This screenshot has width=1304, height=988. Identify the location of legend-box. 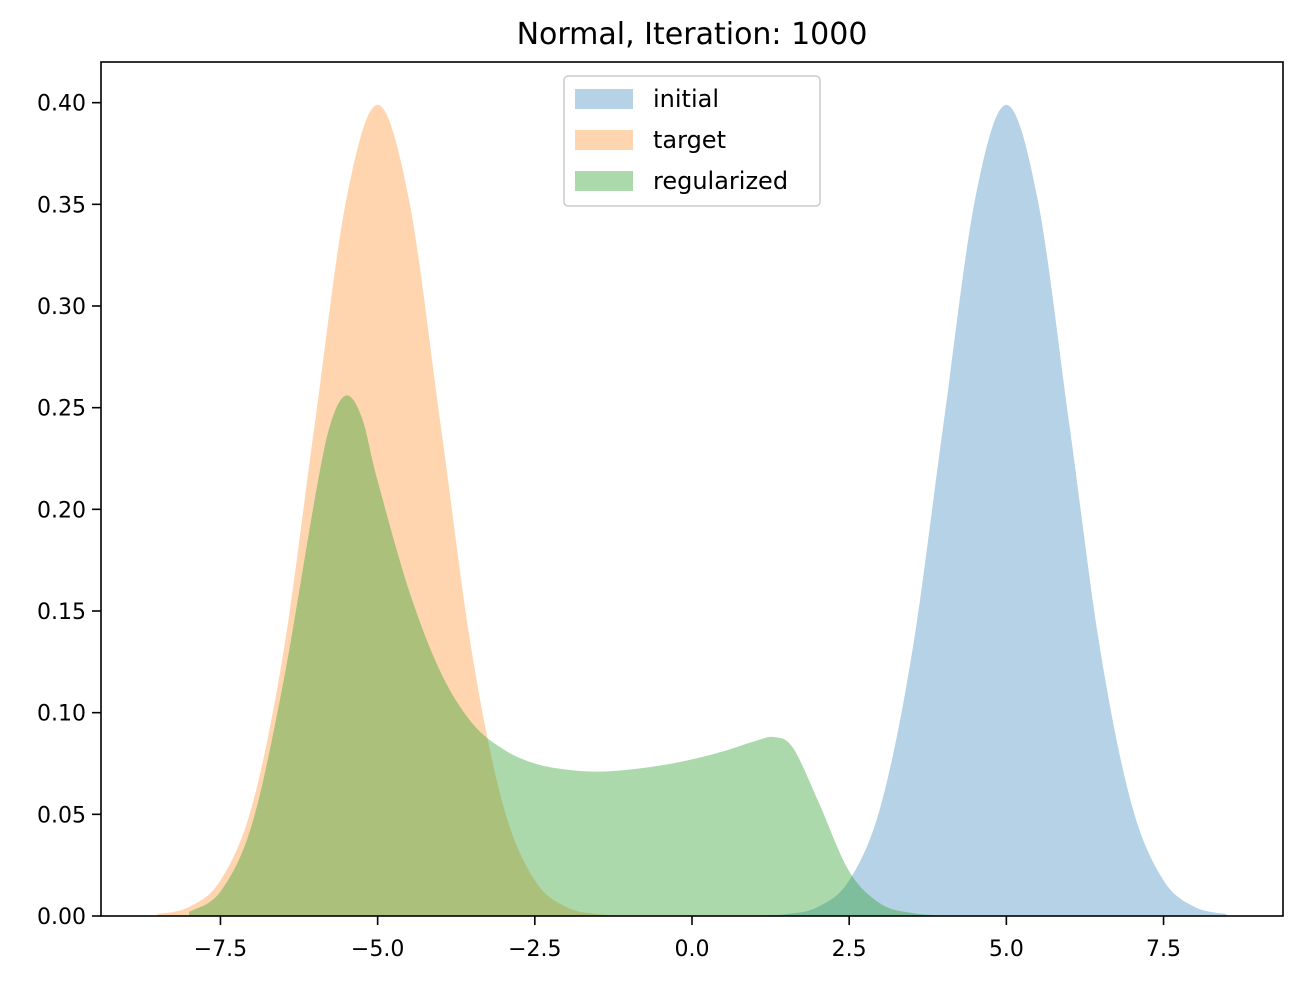
(692, 141).